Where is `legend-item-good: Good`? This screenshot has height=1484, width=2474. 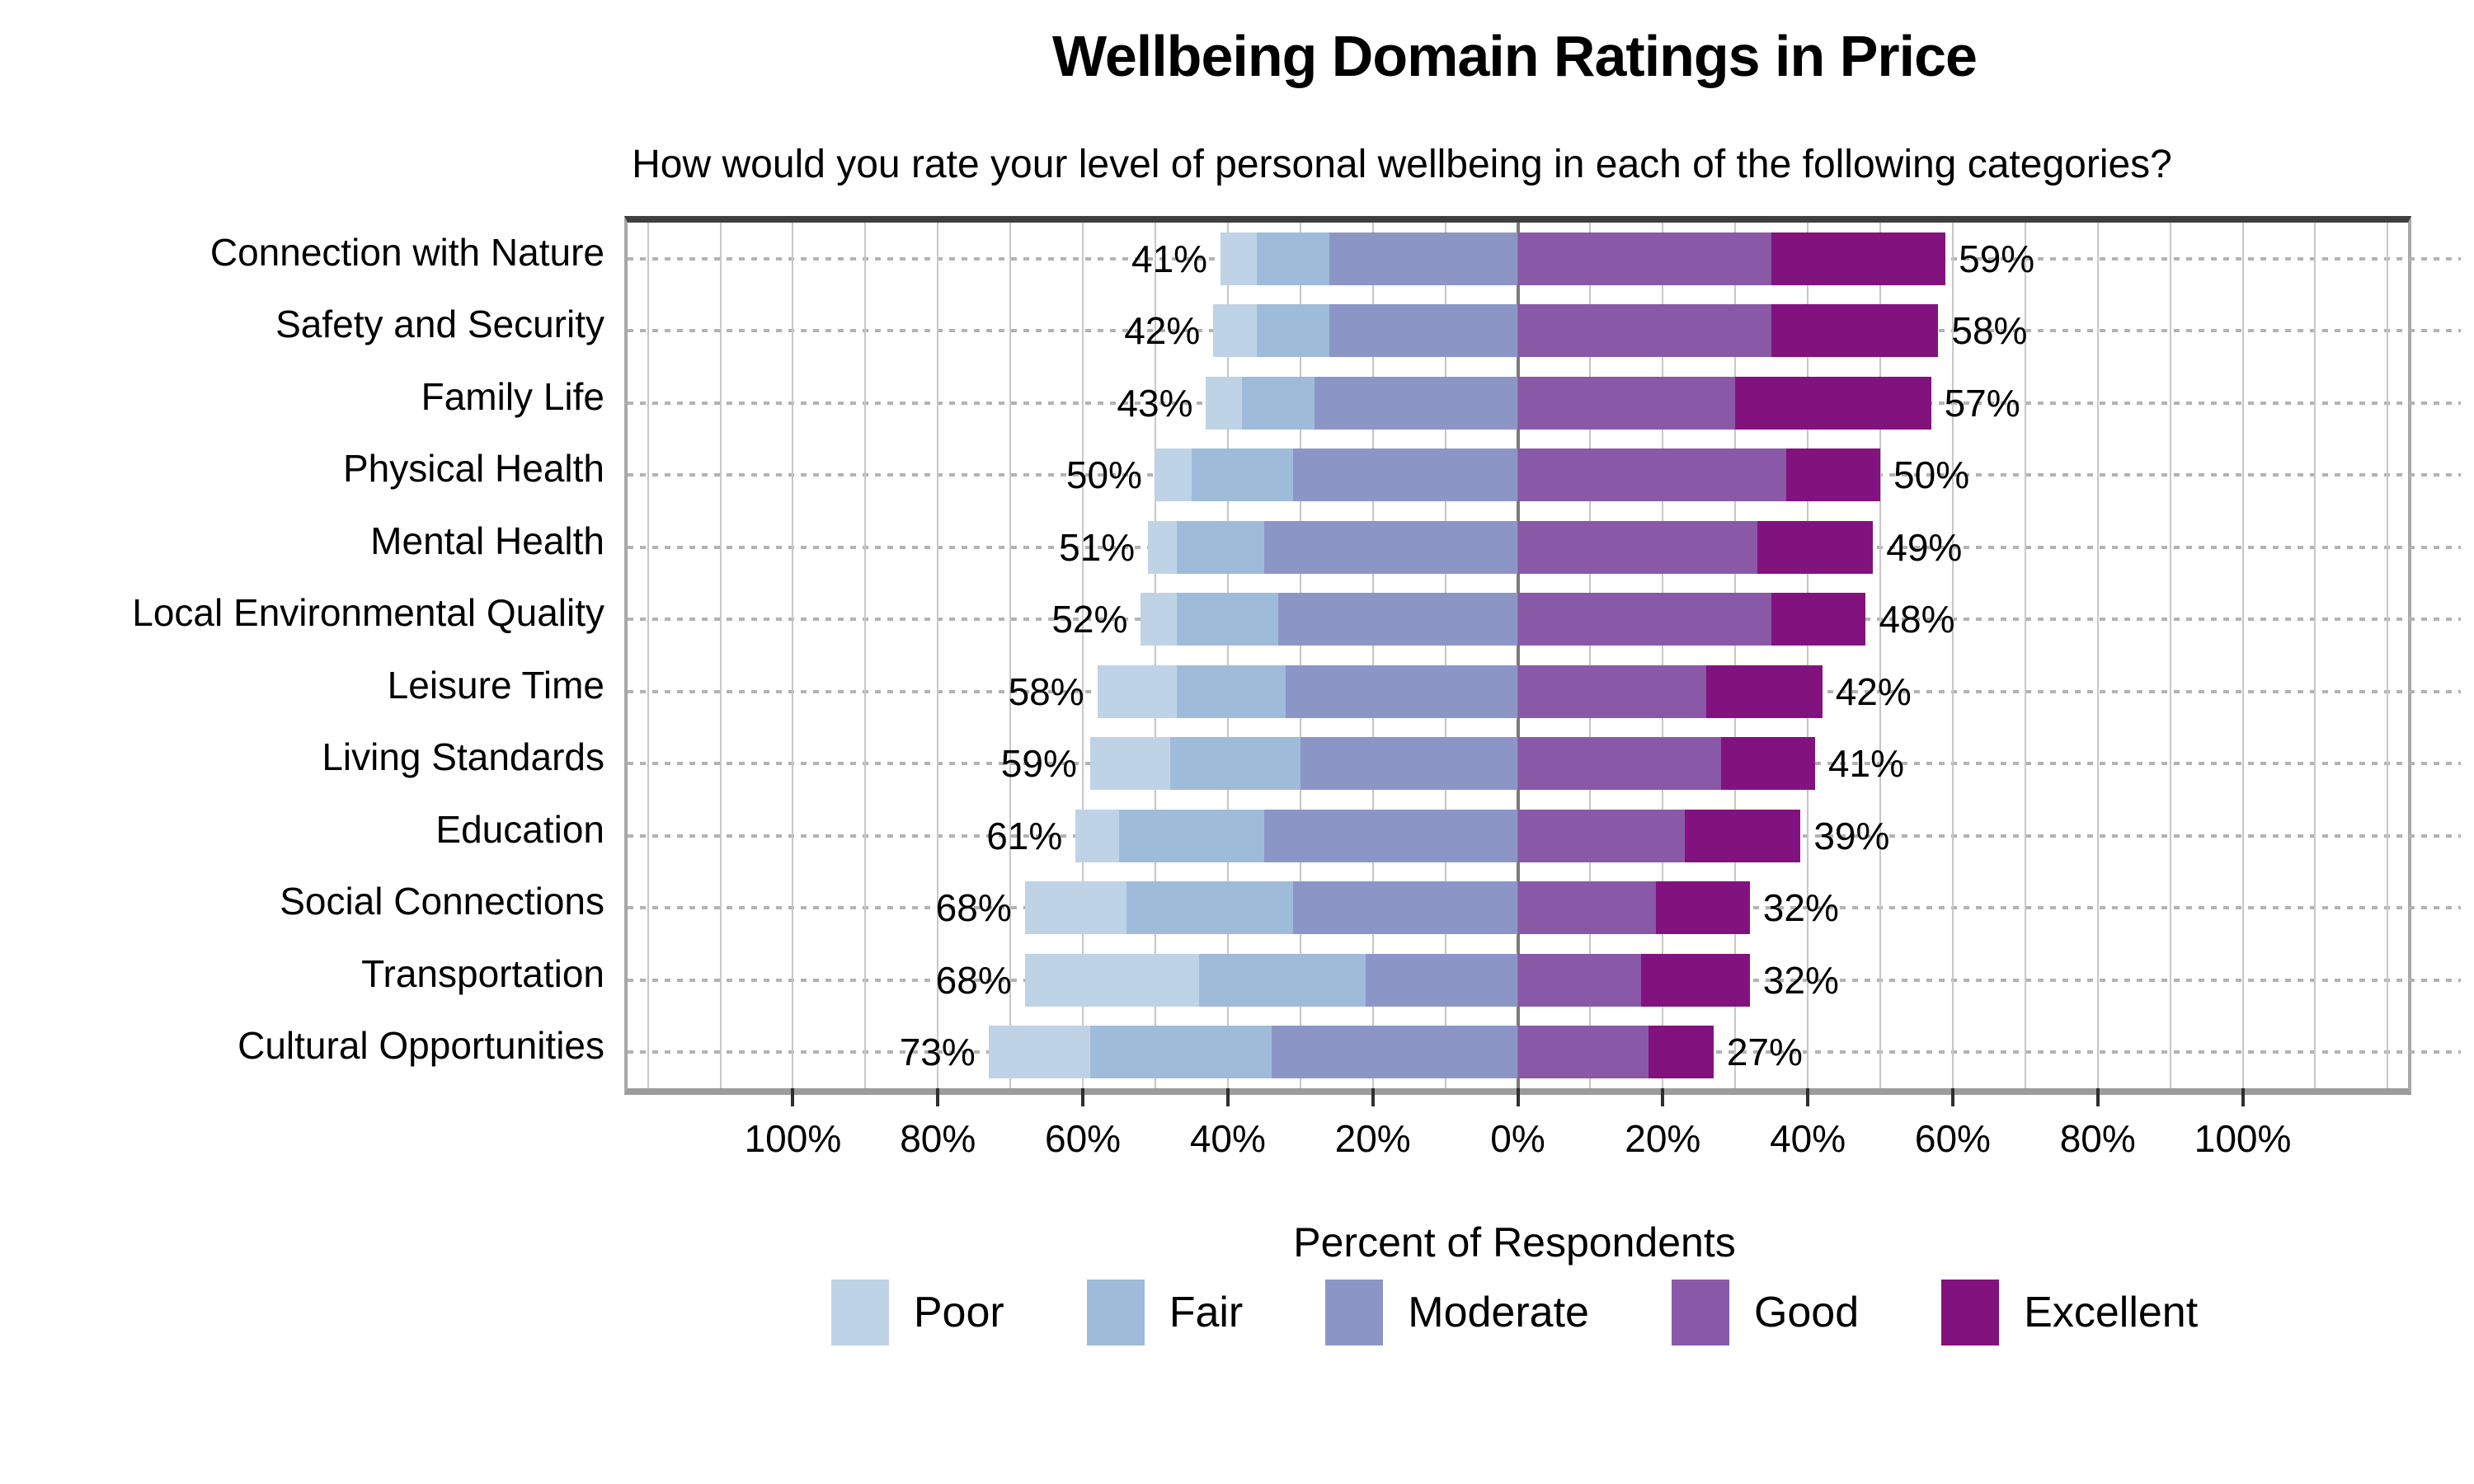
legend-item-good: Good is located at coordinates (1765, 1312).